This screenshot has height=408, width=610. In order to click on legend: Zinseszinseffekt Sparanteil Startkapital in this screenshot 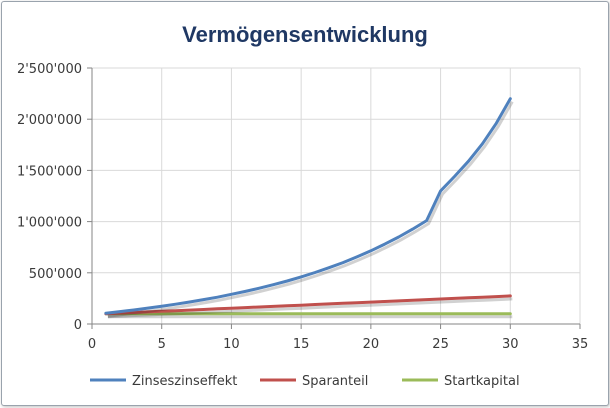, I will do `click(305, 381)`.